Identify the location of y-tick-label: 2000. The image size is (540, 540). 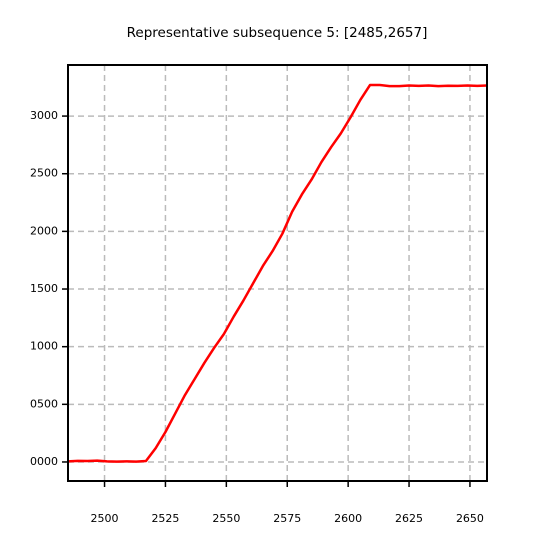
(44, 230).